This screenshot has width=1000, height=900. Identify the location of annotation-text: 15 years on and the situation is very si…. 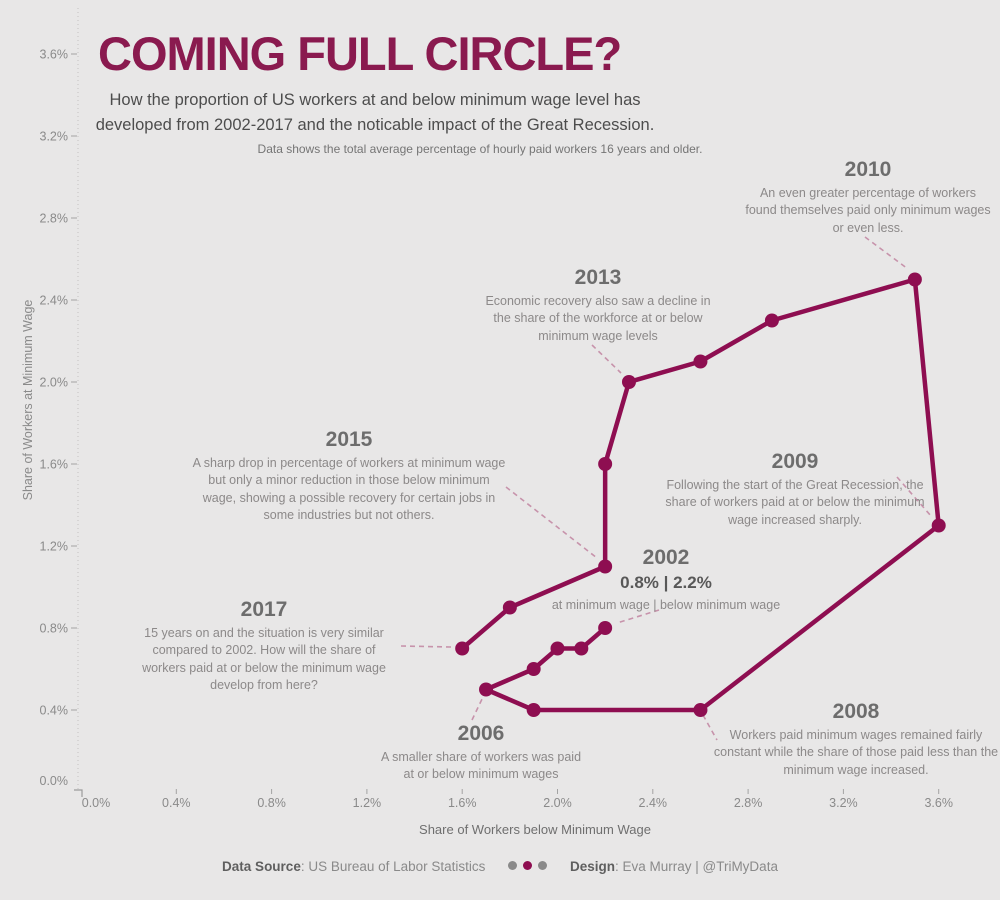
(264, 659).